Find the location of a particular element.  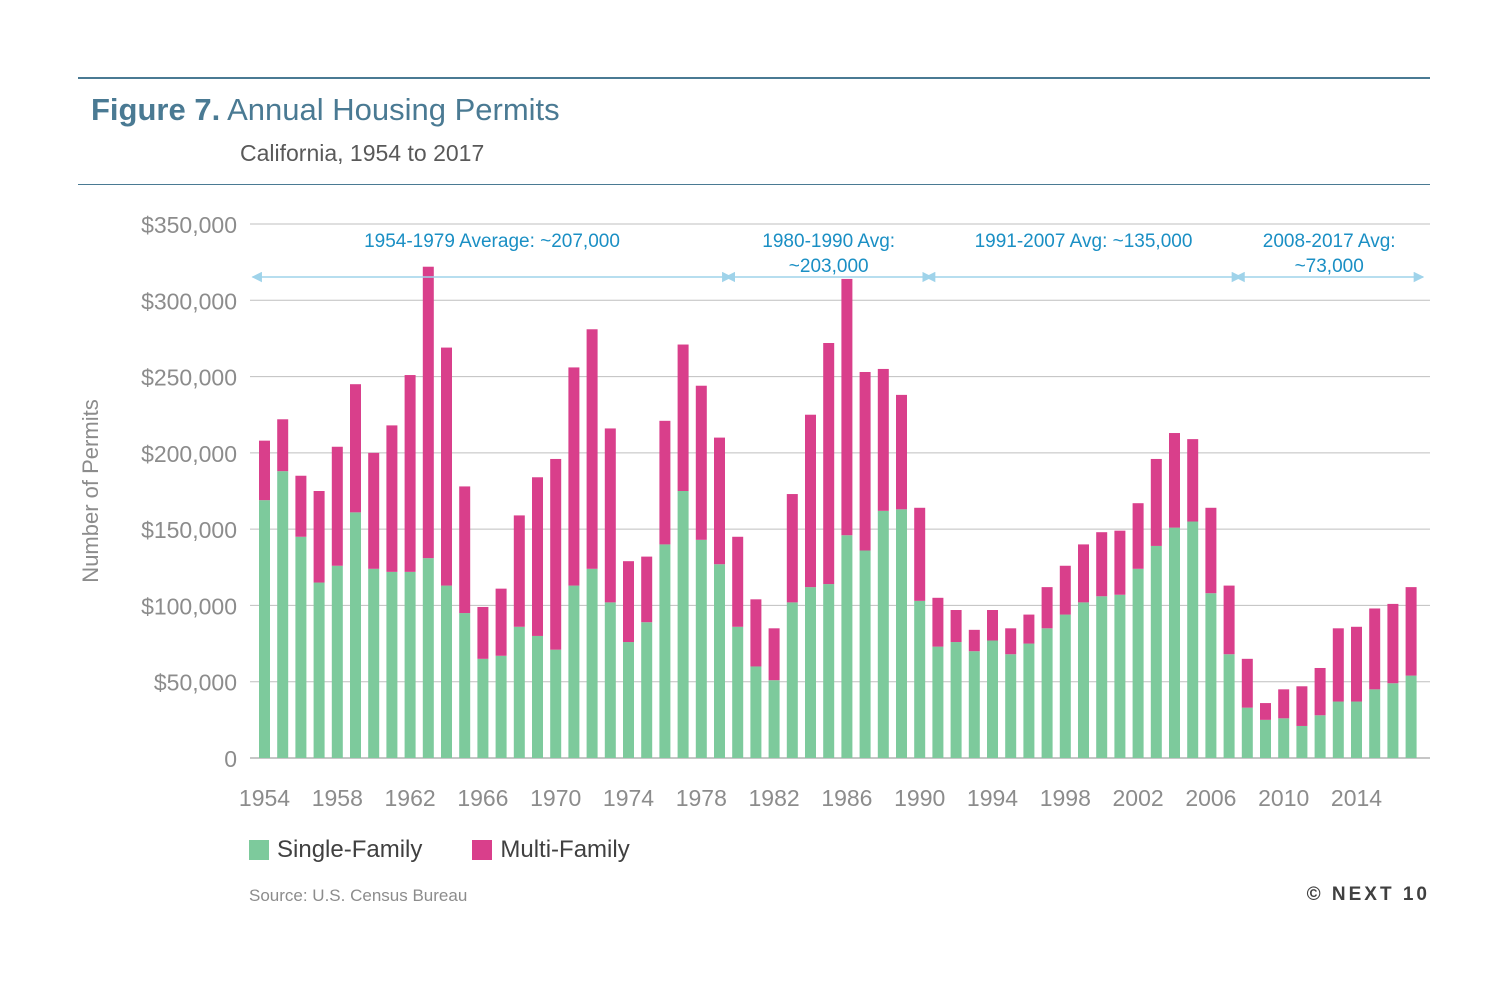

y-tick-label: $300,000 is located at coordinates (189, 301).